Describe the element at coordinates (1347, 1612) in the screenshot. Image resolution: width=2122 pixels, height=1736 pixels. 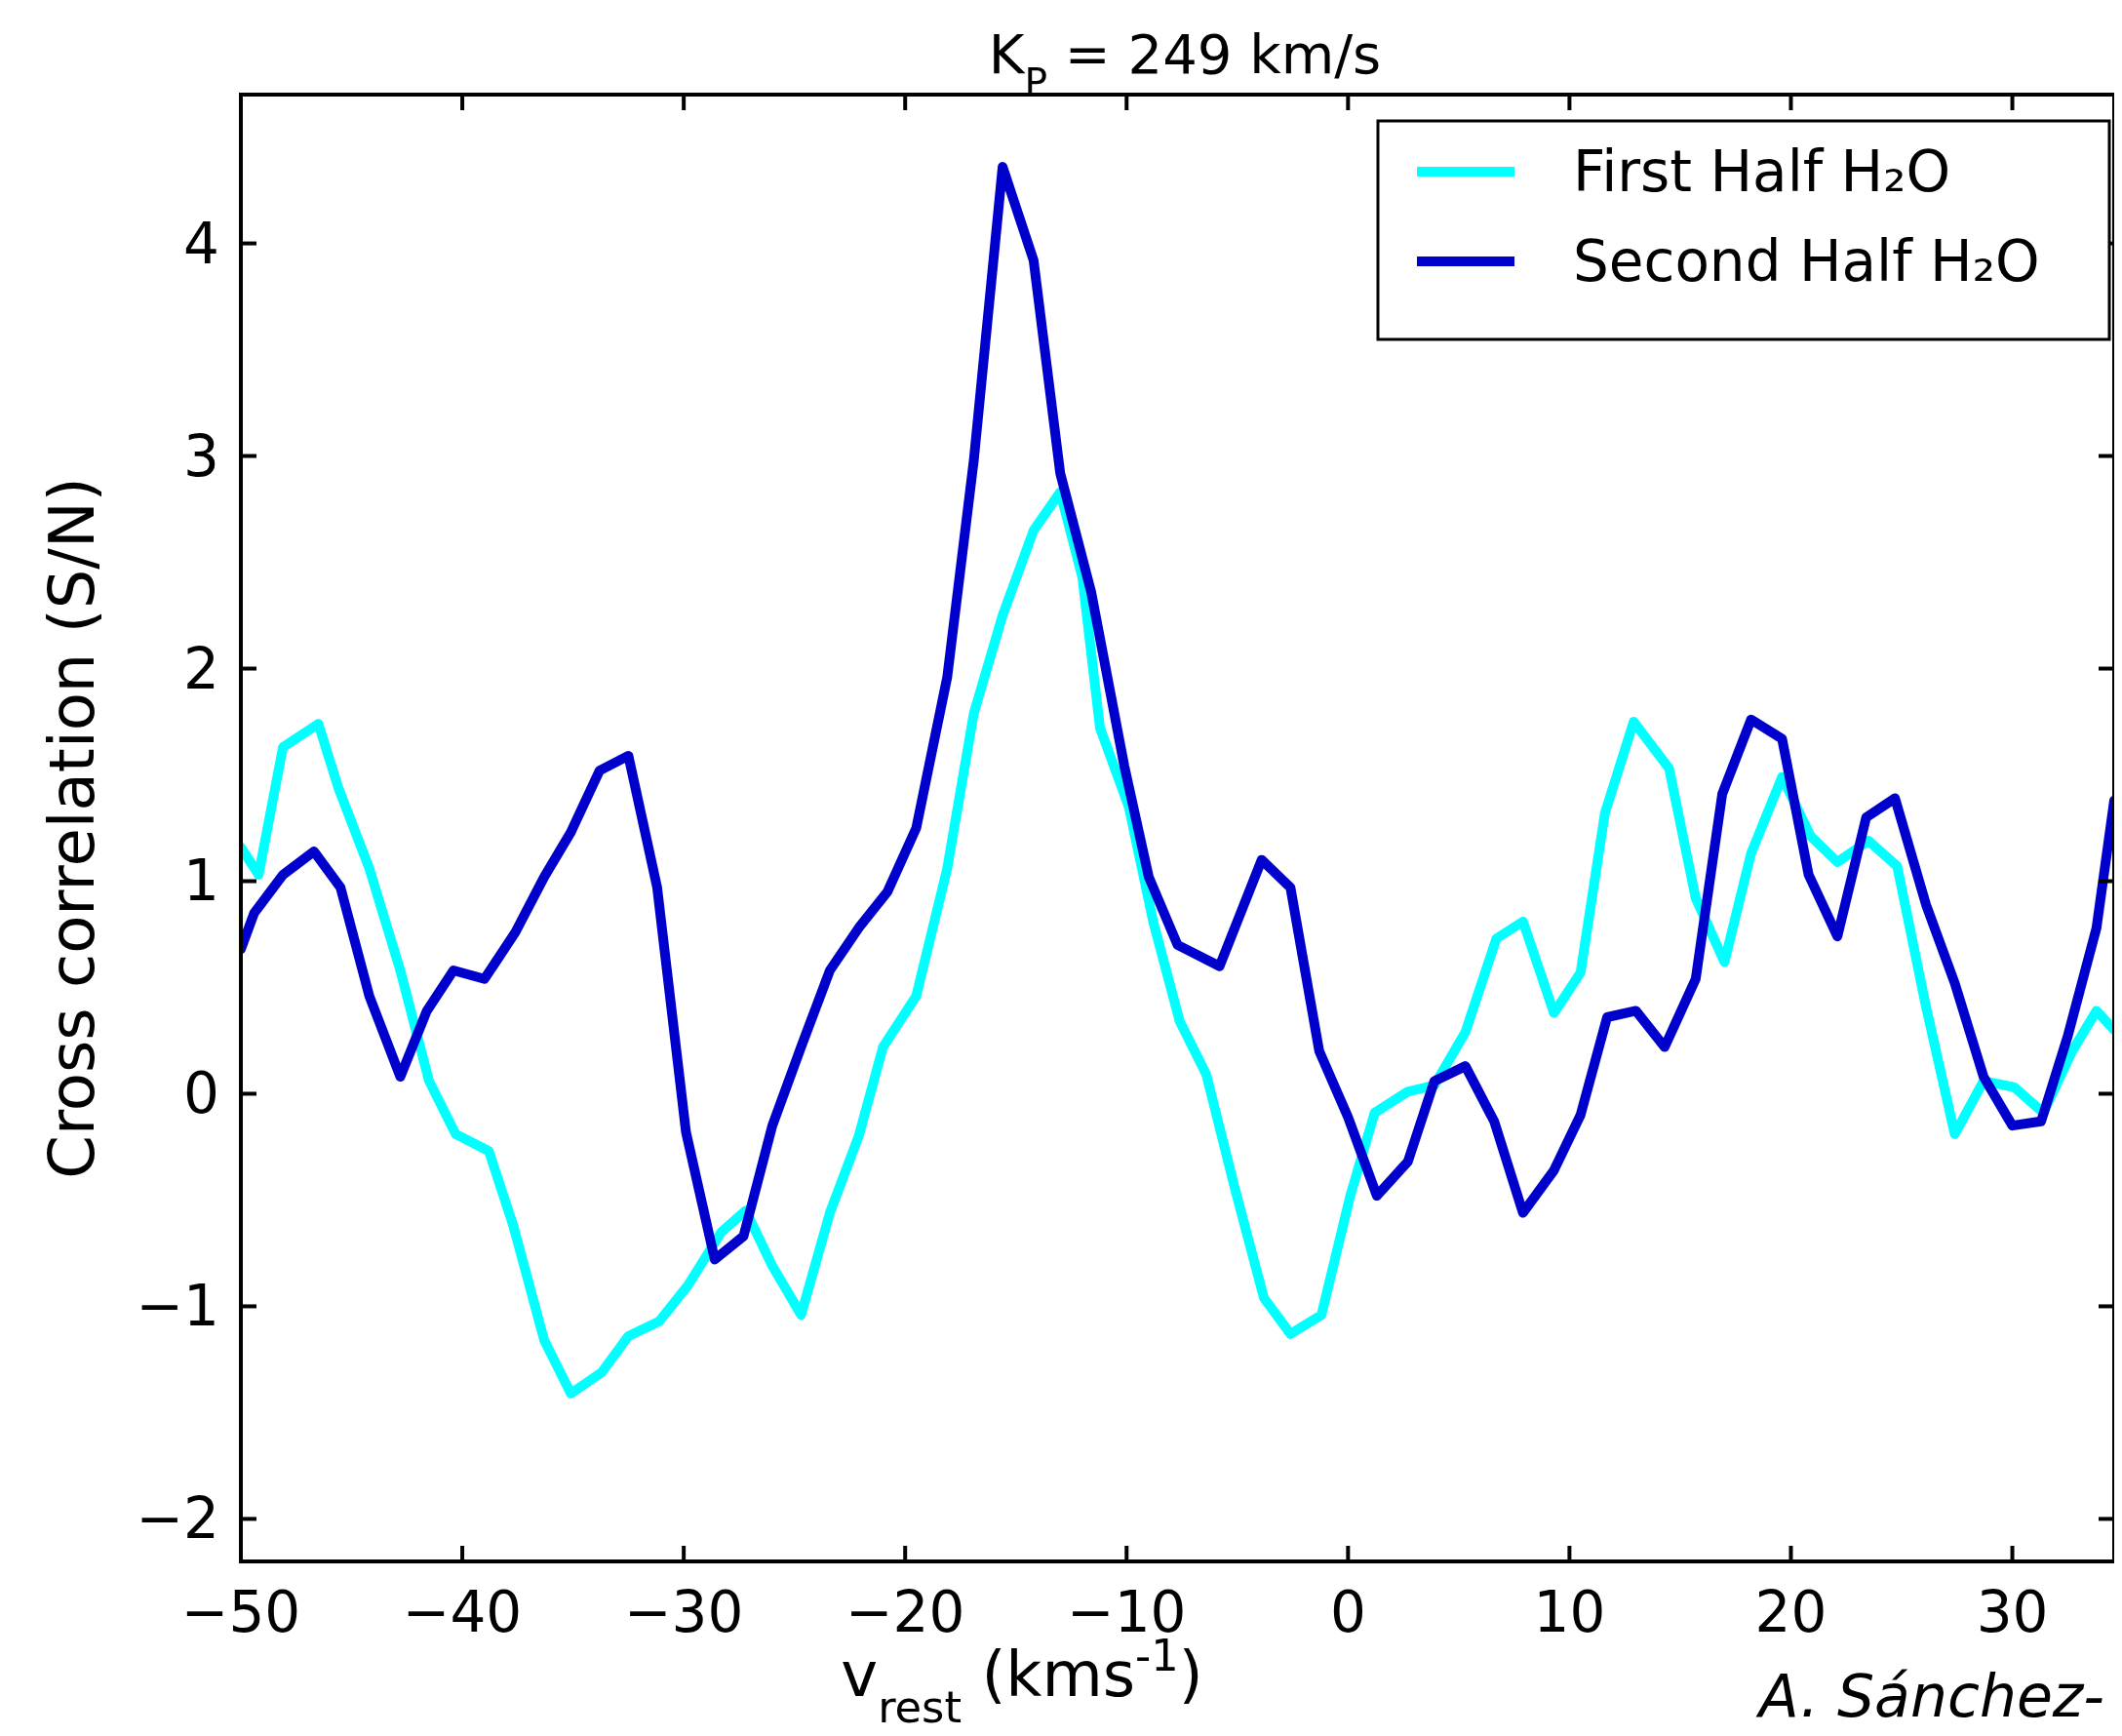
I see `x-tick-label: 0` at that location.